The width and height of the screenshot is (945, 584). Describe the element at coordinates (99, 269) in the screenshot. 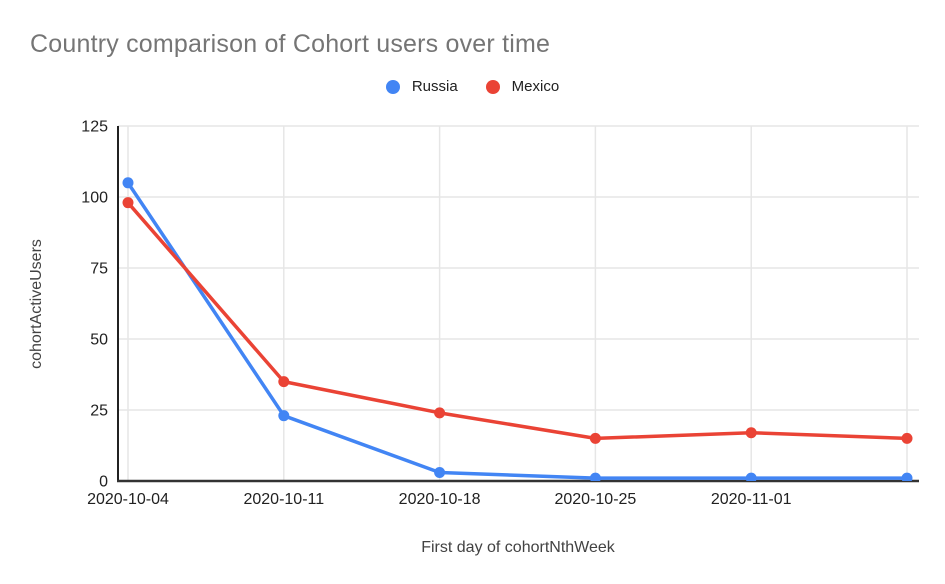

I see `y-tick-label: 75` at that location.